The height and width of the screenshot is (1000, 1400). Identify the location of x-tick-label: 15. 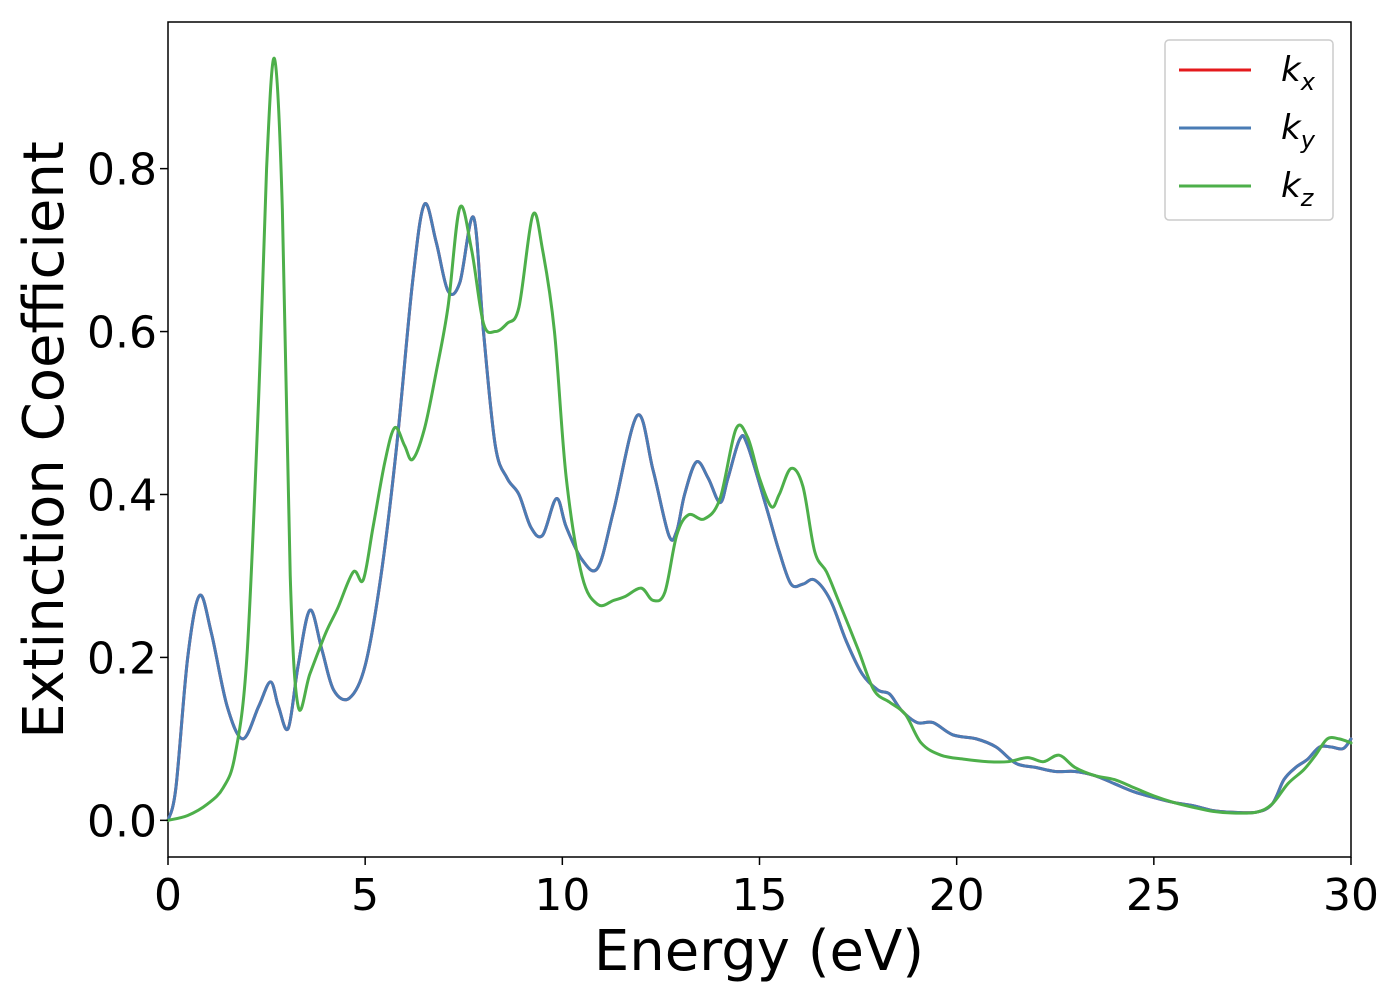
(760, 895).